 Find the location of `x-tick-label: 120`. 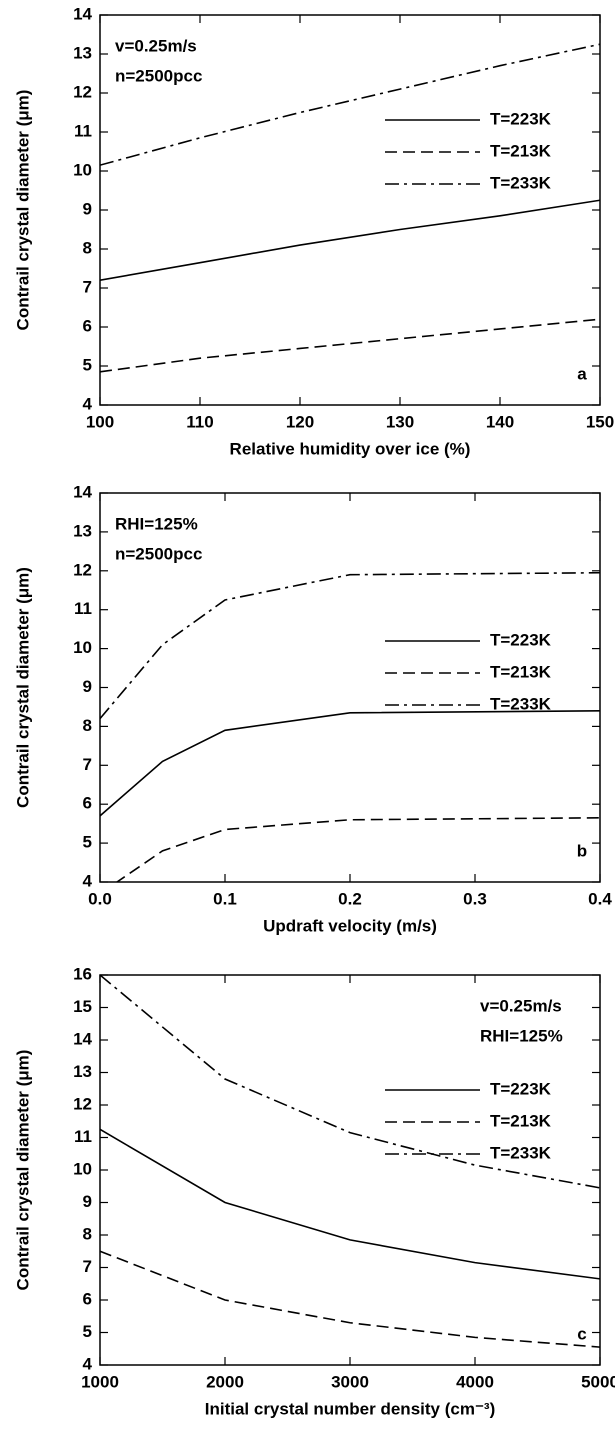

x-tick-label: 120 is located at coordinates (300, 421).